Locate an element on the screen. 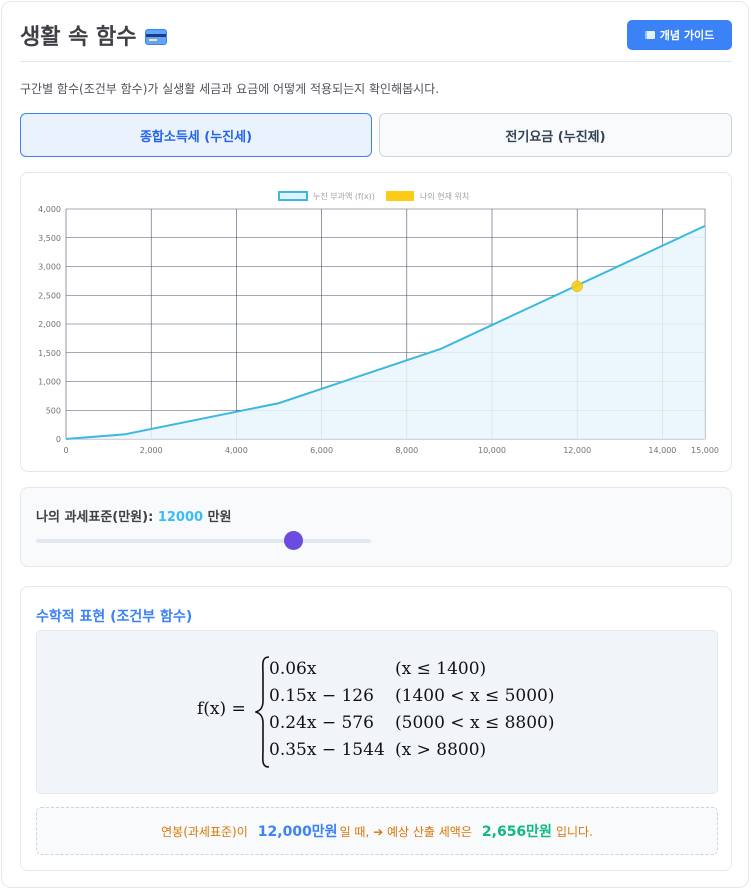  legend-label-series: 누진 부과액 (f(x)) is located at coordinates (344, 196).